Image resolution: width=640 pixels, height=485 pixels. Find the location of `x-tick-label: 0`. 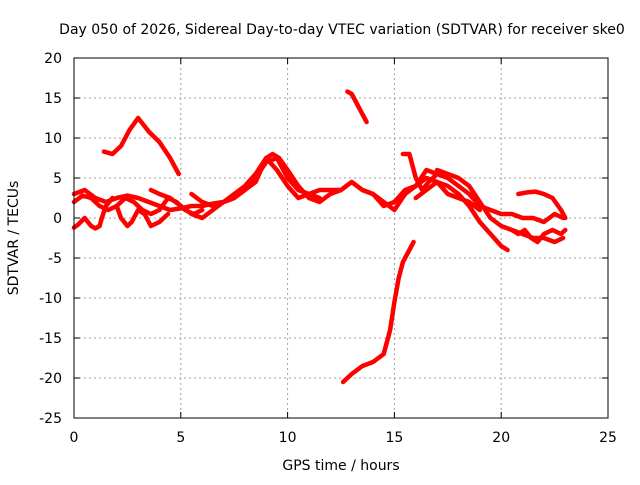

x-tick-label: 0 is located at coordinates (74, 438).